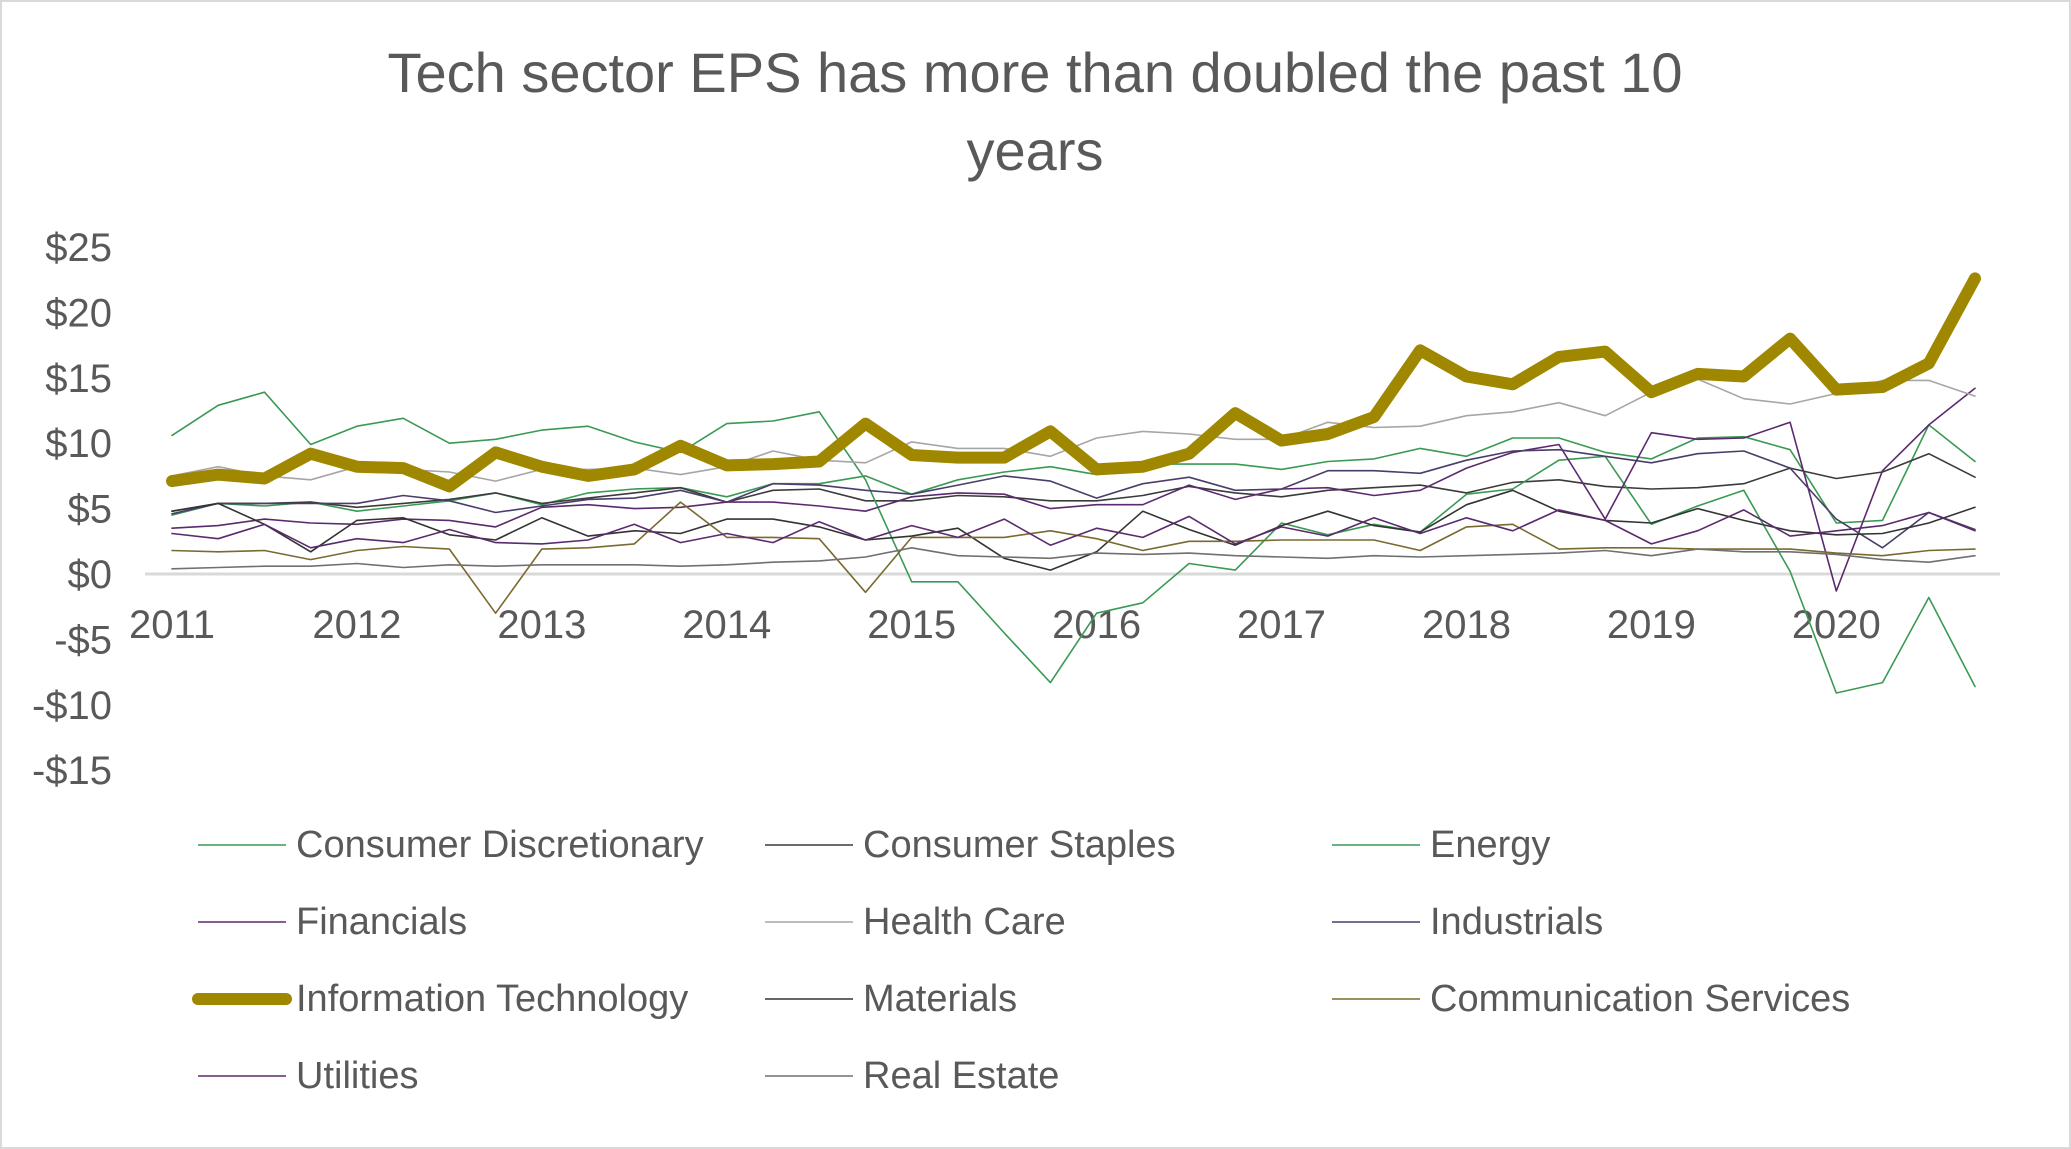 This screenshot has width=2071, height=1149. I want to click on series-line-real-estate, so click(1073, 558).